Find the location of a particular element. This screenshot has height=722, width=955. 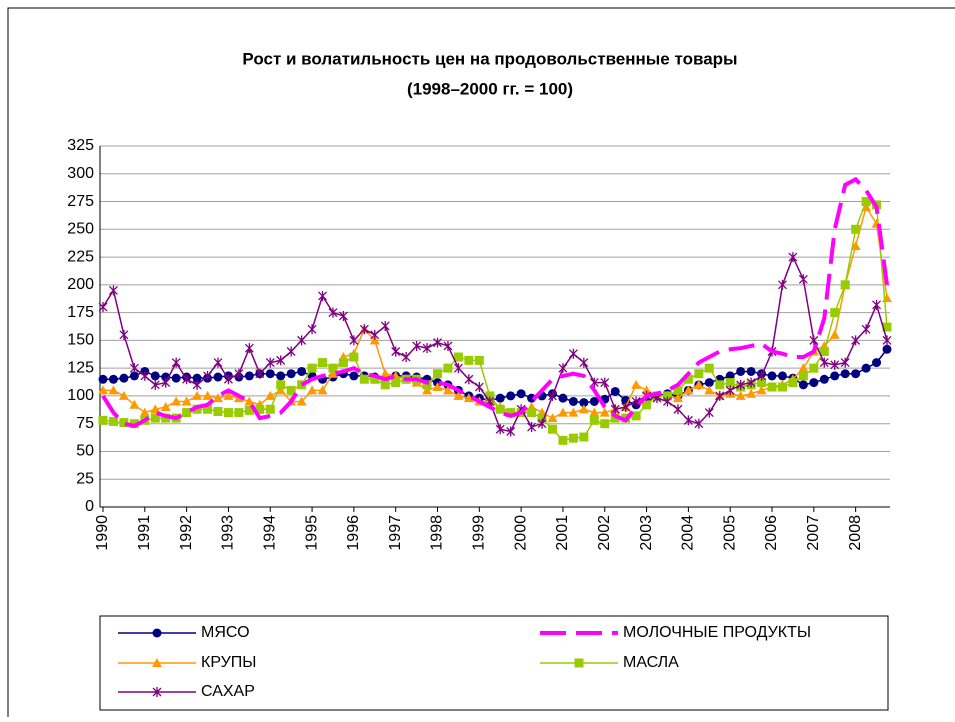

legend-label: МЯСО is located at coordinates (225, 632).